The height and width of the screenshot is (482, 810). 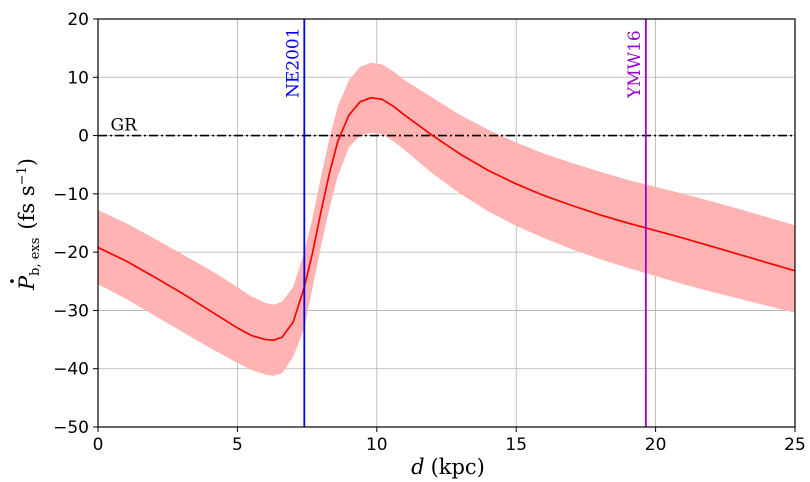 I want to click on y-tick-label: 0, so click(x=83, y=137).